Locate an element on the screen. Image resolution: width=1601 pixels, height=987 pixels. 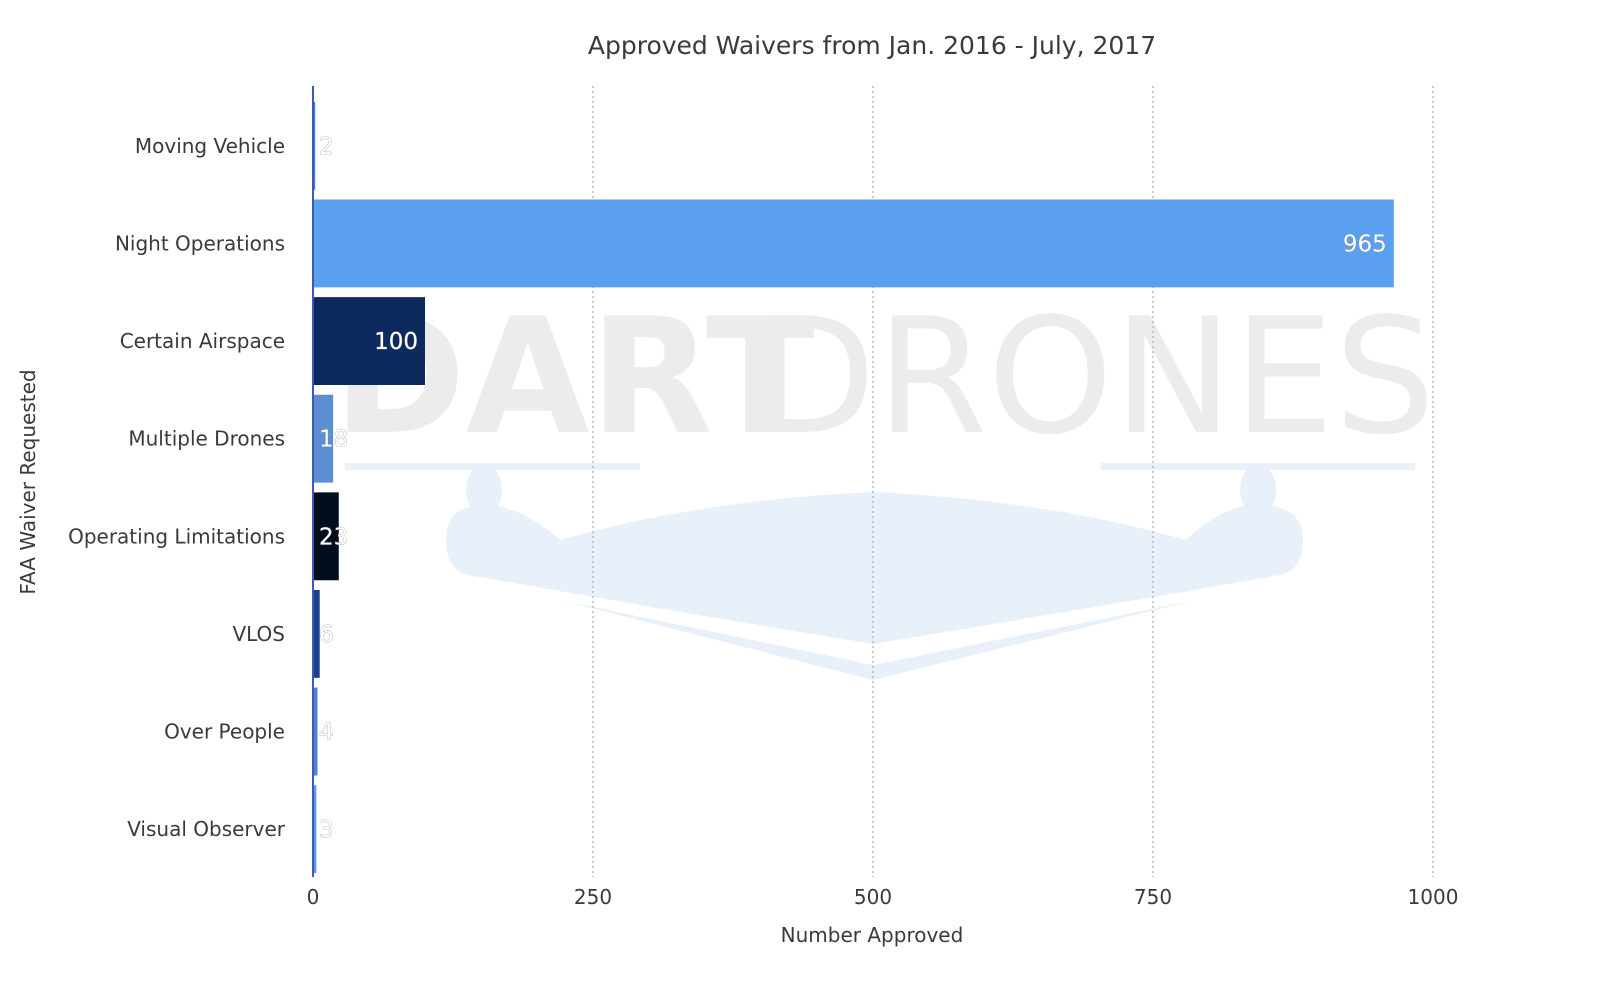
data-label: 2 is located at coordinates (326, 147).